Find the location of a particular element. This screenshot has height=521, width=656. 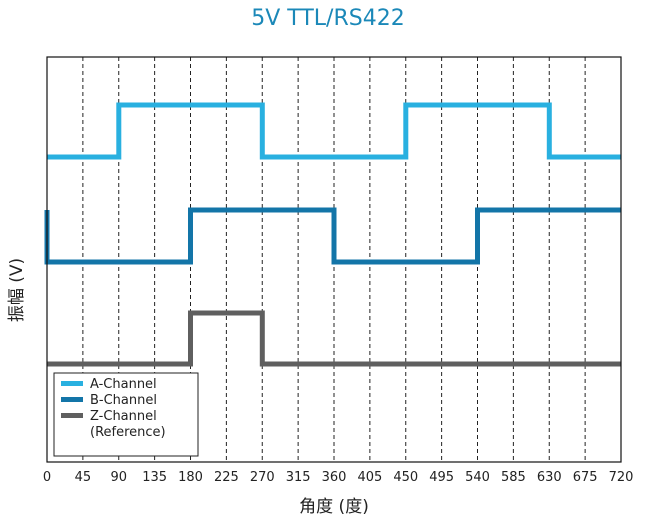

legend-label: A-Channel is located at coordinates (123, 384).